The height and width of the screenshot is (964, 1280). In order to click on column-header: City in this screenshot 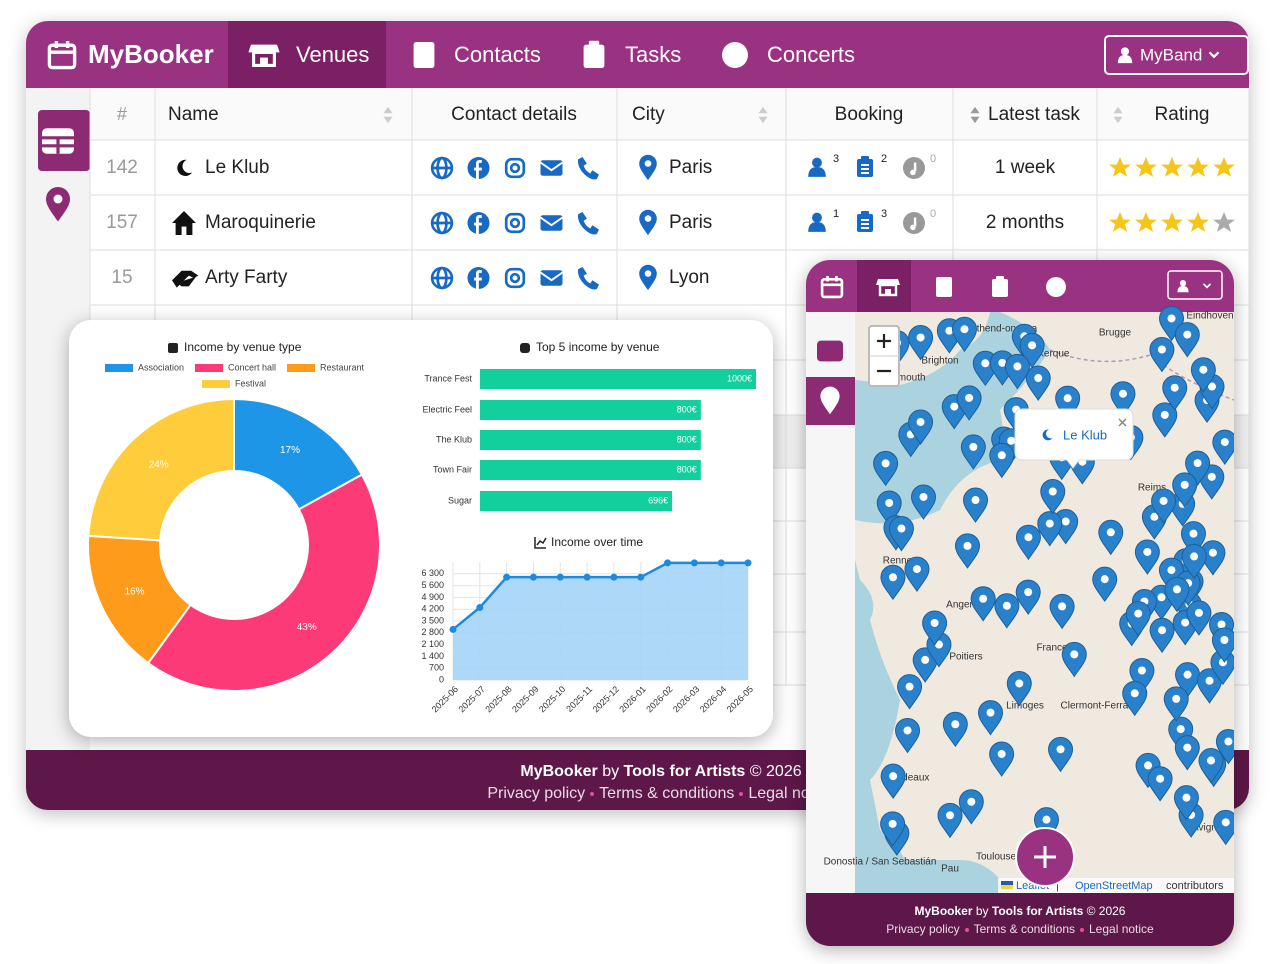, I will do `click(648, 114)`.